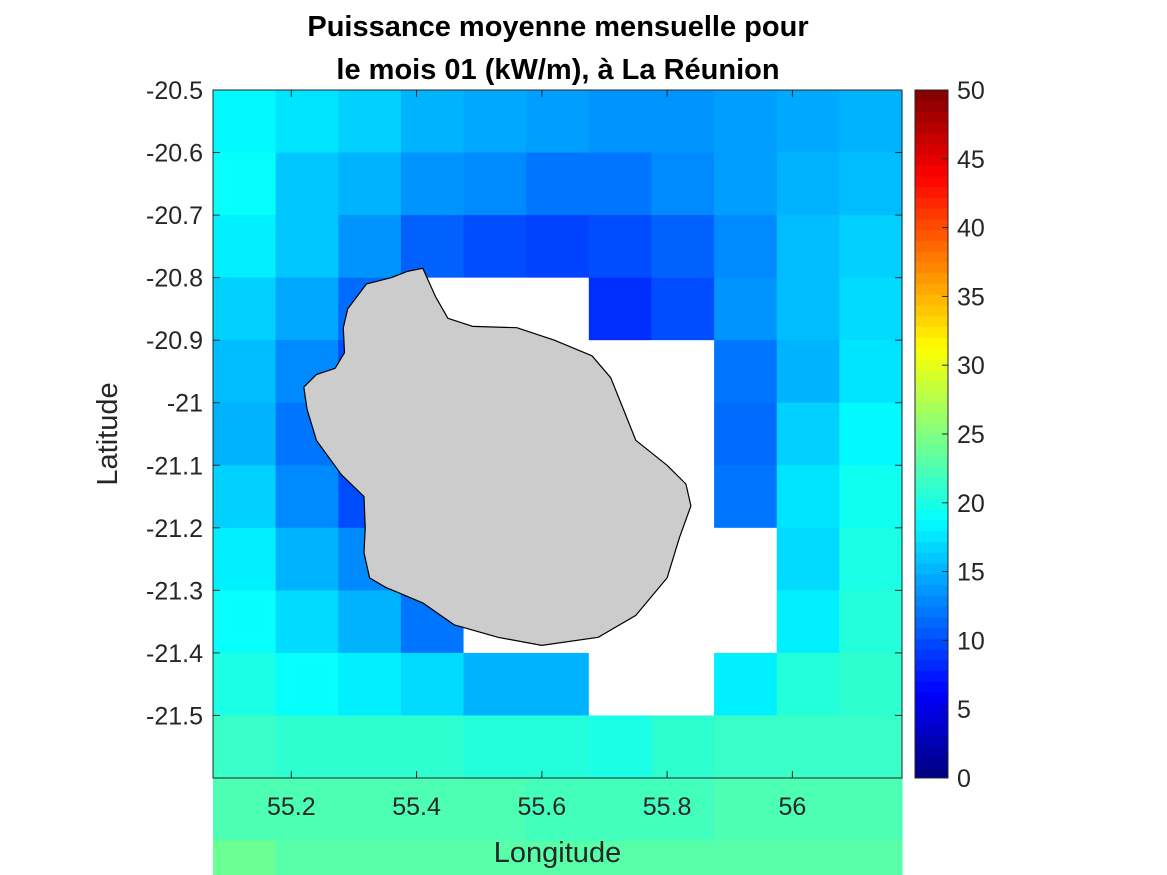 This screenshot has width=1167, height=875. I want to click on x-axis-label: Longitude, so click(557, 853).